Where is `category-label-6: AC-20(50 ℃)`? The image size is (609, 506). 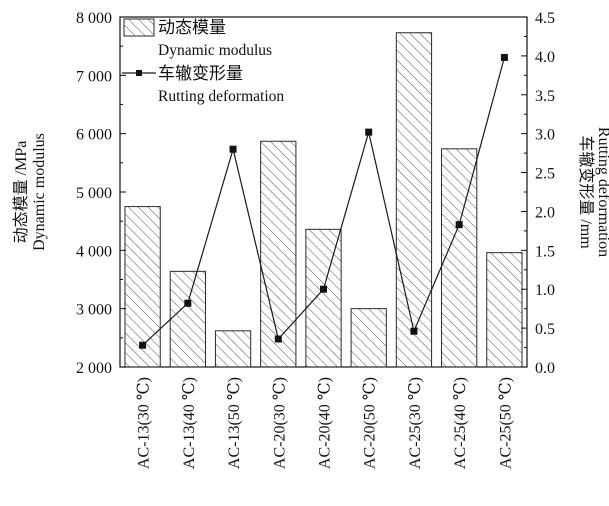 category-label-6: AC-20(50 ℃) is located at coordinates (370, 423).